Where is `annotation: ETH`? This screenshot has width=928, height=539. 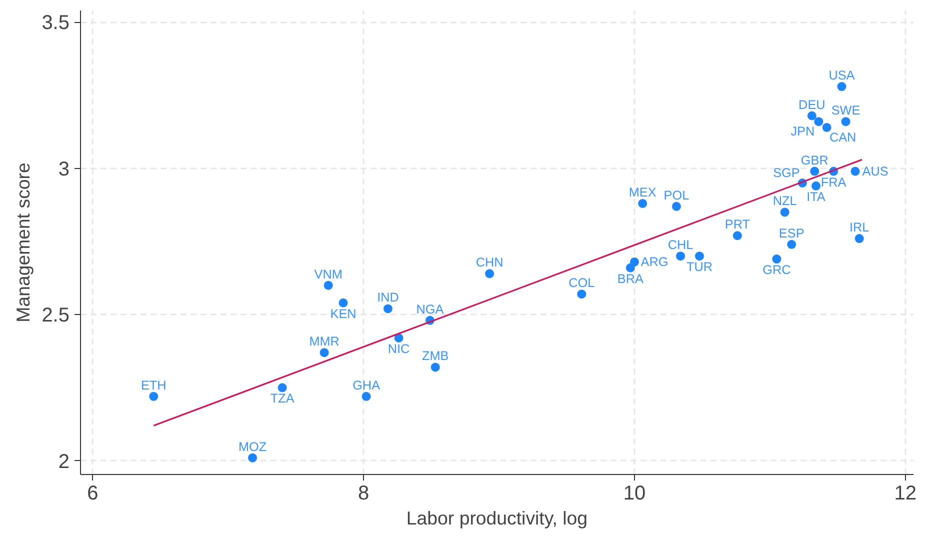 annotation: ETH is located at coordinates (153, 385).